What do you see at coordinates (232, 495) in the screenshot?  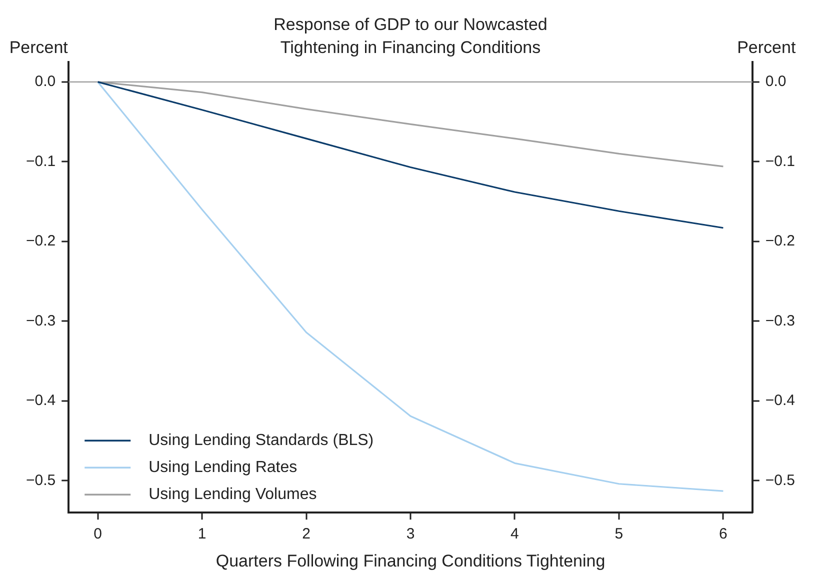 I see `legend-label: Using Lending Volumes` at bounding box center [232, 495].